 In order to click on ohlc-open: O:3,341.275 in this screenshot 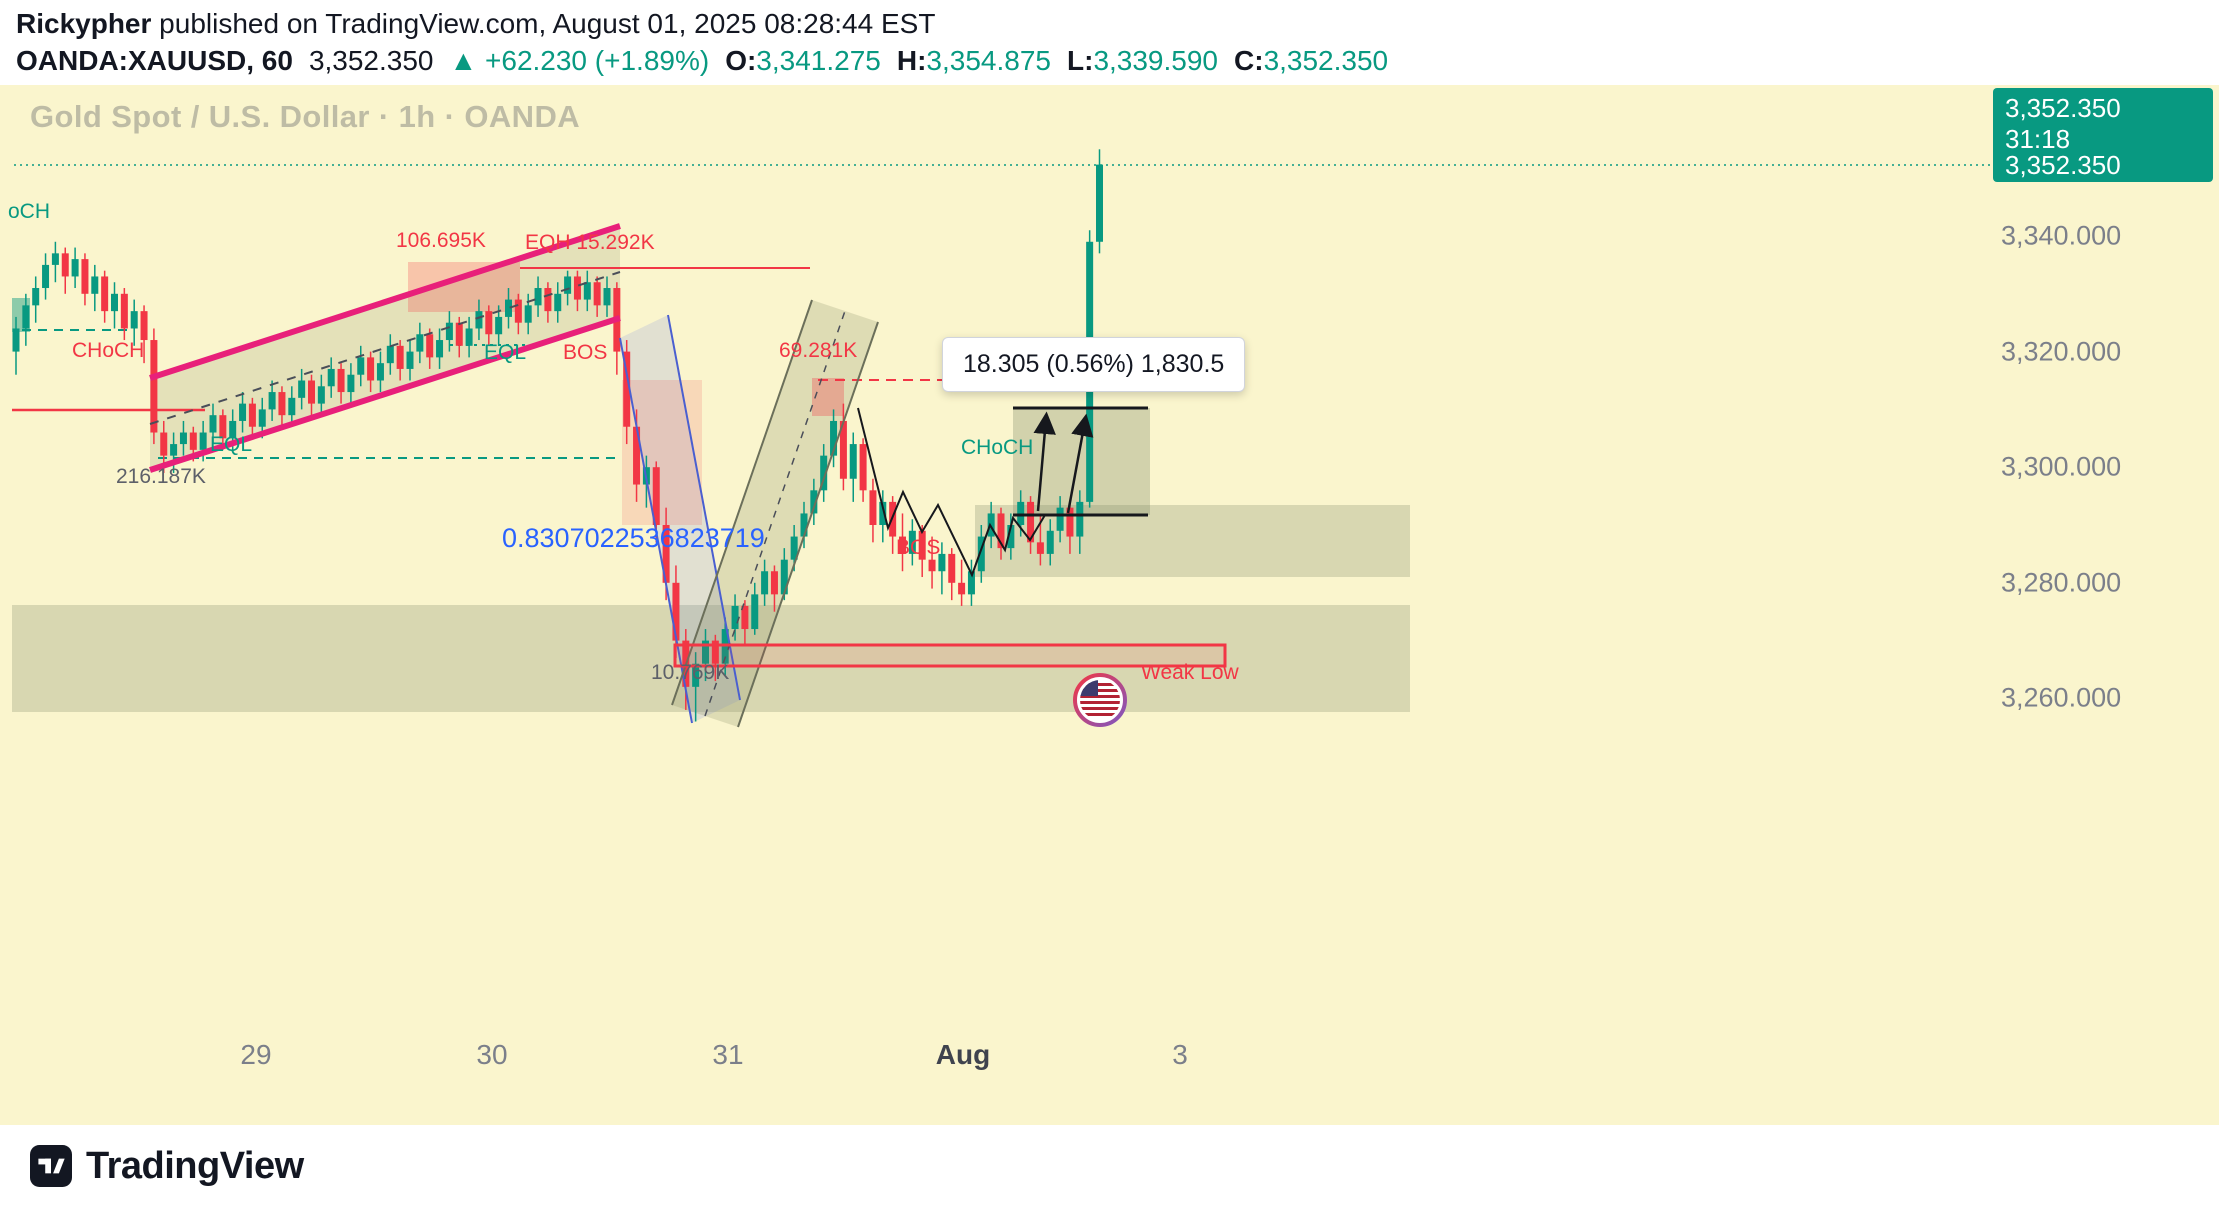, I will do `click(803, 60)`.